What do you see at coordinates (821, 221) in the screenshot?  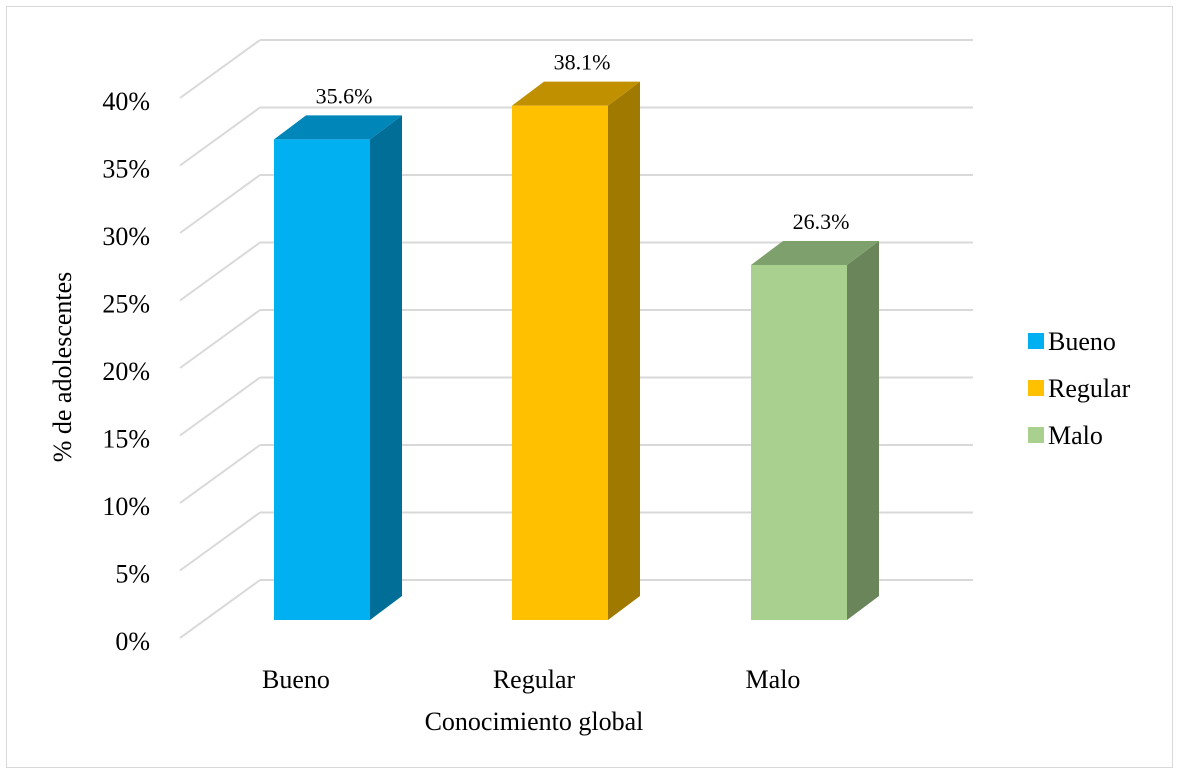 I see `data-label: 26.3%` at bounding box center [821, 221].